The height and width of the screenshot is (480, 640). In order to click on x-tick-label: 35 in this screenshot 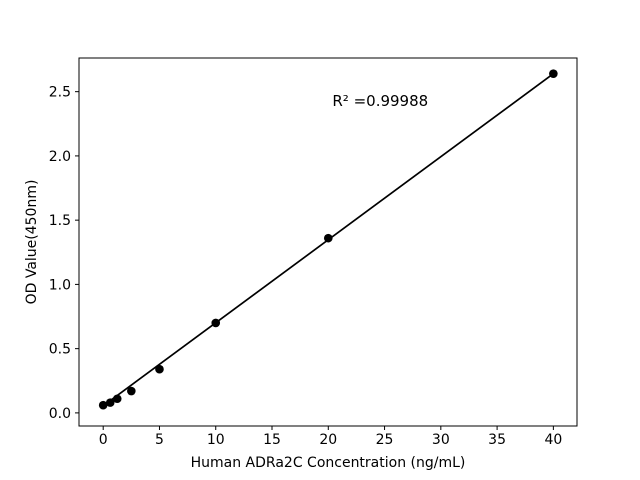, I will do `click(497, 440)`.